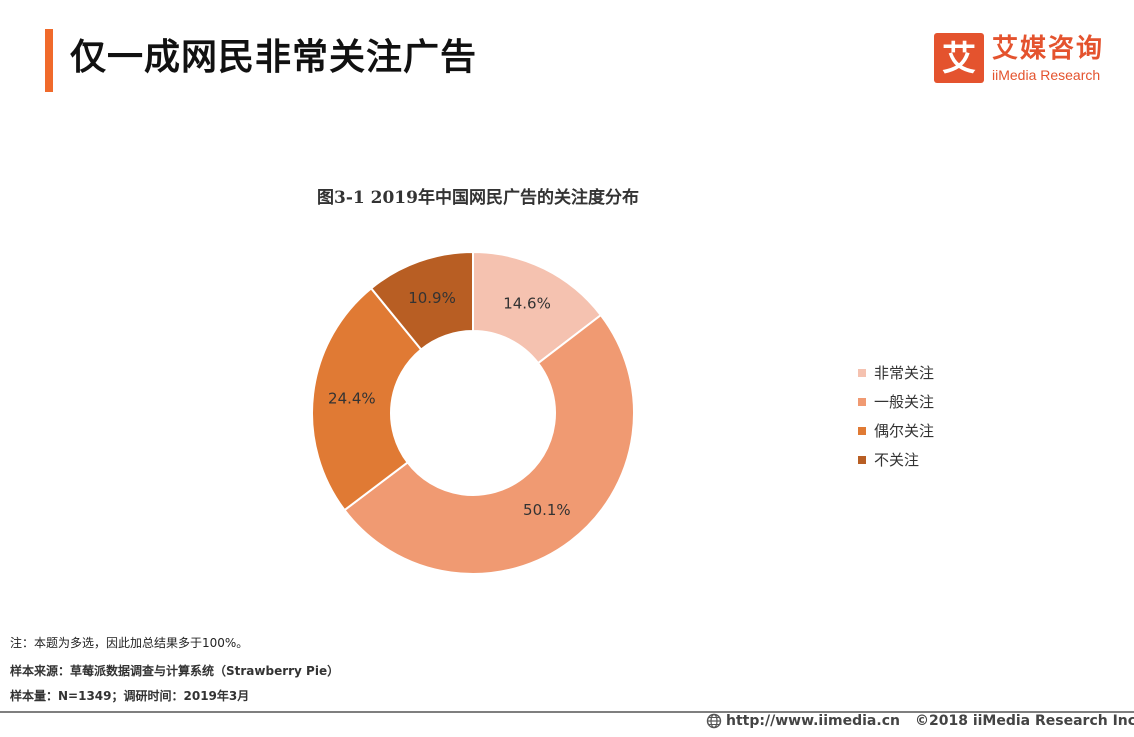 This screenshot has width=1134, height=737. I want to click on legend-item-3: 偶尔关注, so click(896, 430).